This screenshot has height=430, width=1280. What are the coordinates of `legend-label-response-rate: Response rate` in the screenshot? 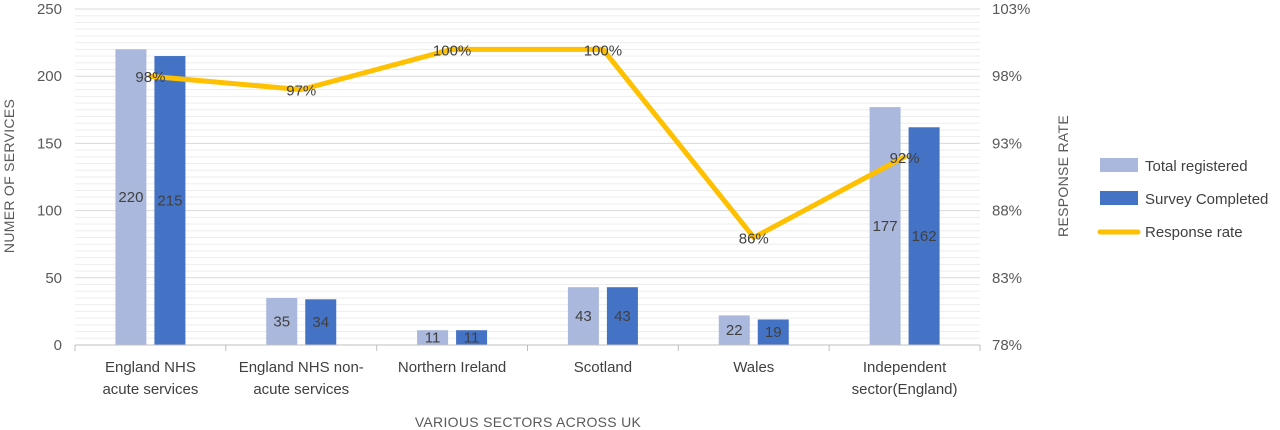 It's located at (1194, 232).